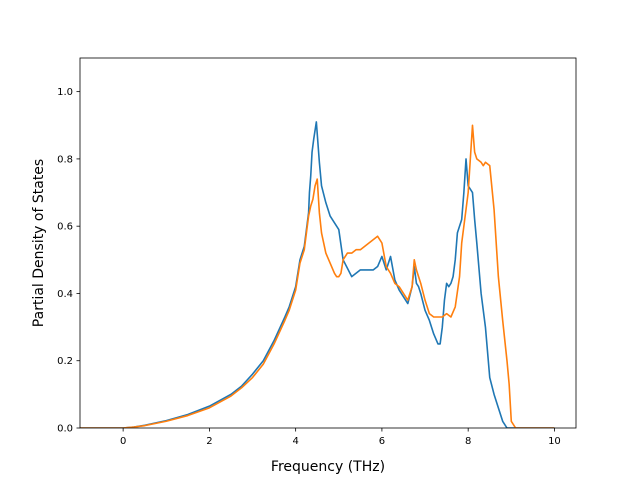  Describe the element at coordinates (340, 437) in the screenshot. I see `x-axis-ticks: 0 2 4 6 8 10` at that location.